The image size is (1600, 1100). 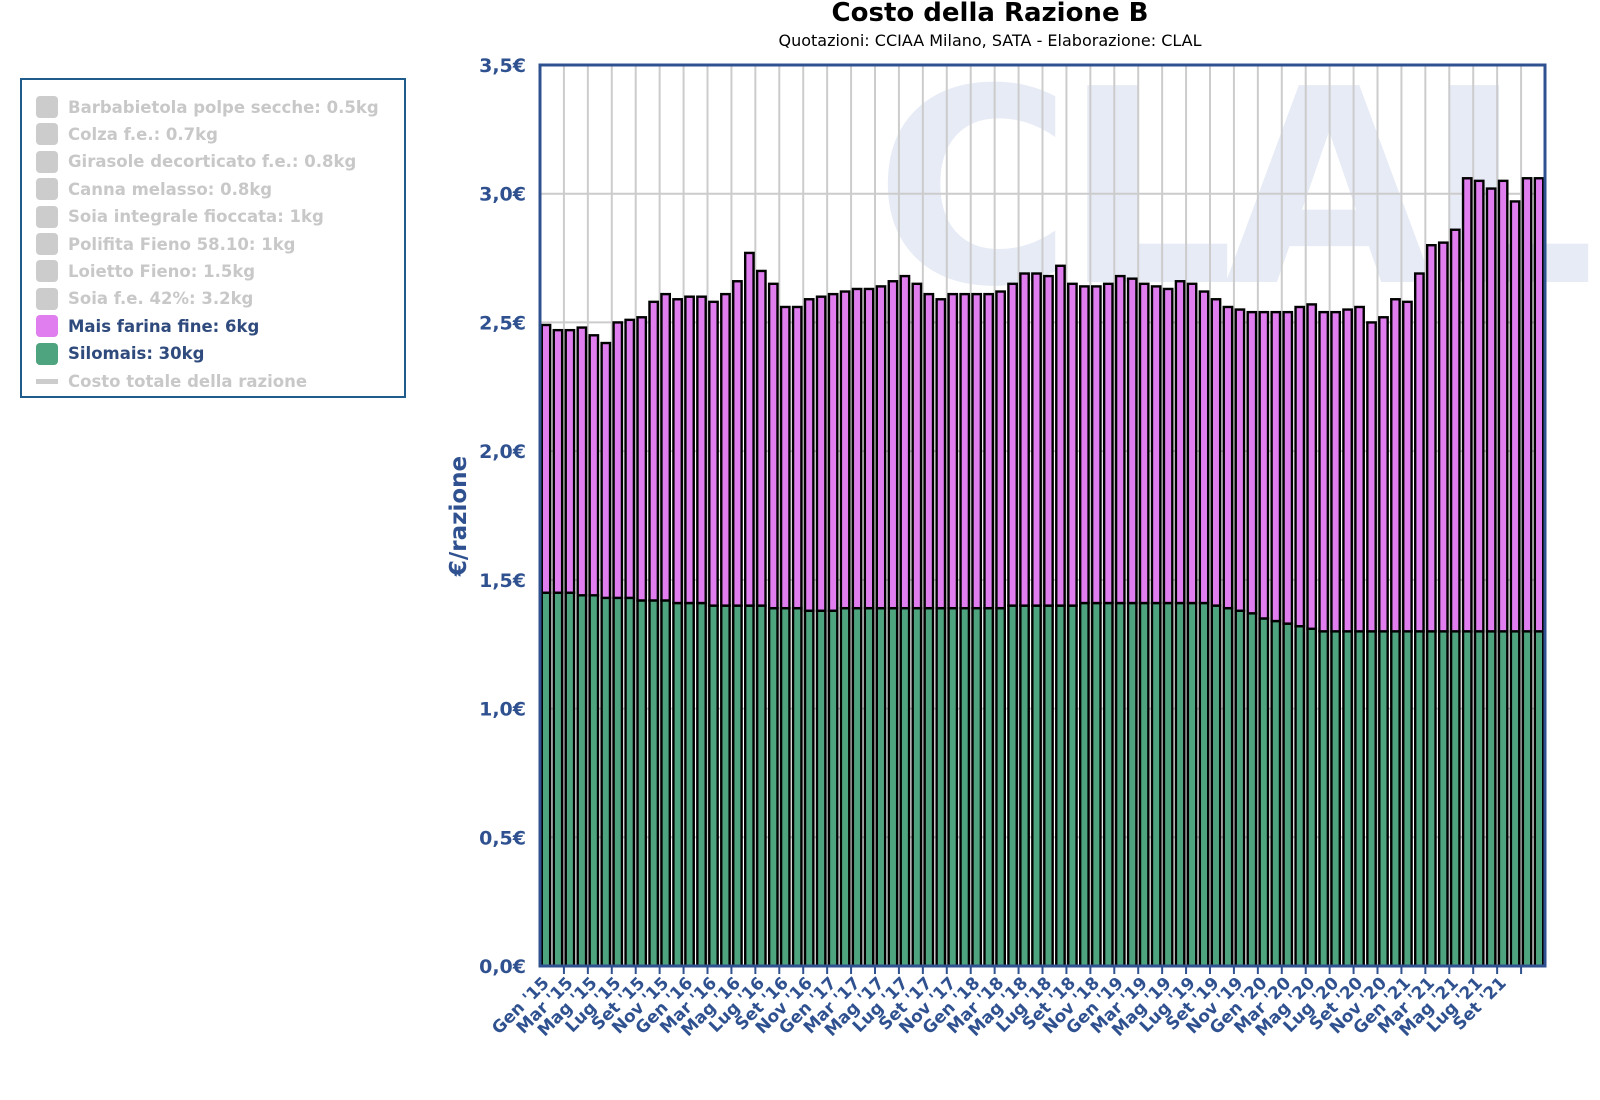 What do you see at coordinates (127, 134) in the screenshot?
I see `legend-item: Colza f.e.: 0.7kg` at bounding box center [127, 134].